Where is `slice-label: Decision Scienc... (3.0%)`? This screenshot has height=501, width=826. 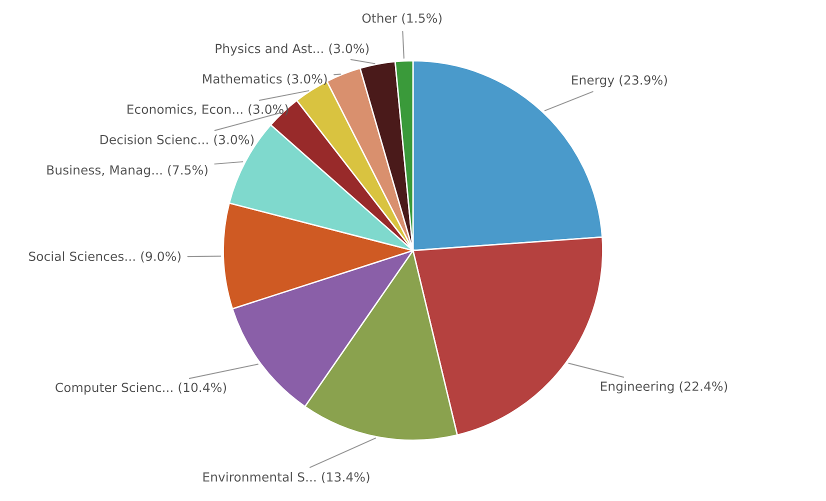 slice-label: Decision Scienc... (3.0%) is located at coordinates (177, 140).